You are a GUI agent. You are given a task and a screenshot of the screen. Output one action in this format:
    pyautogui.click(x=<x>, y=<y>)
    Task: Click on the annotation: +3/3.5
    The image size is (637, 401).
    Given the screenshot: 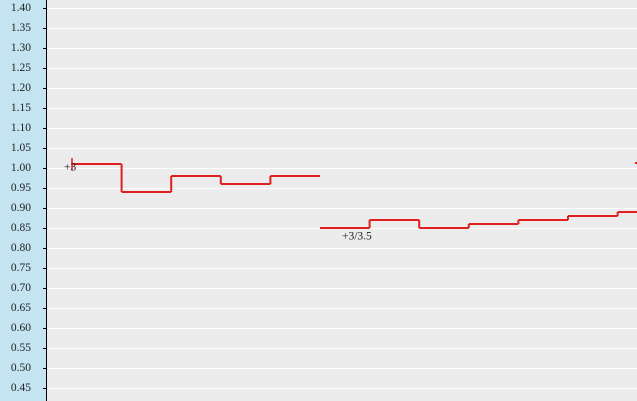 What is the action you would take?
    pyautogui.click(x=357, y=237)
    